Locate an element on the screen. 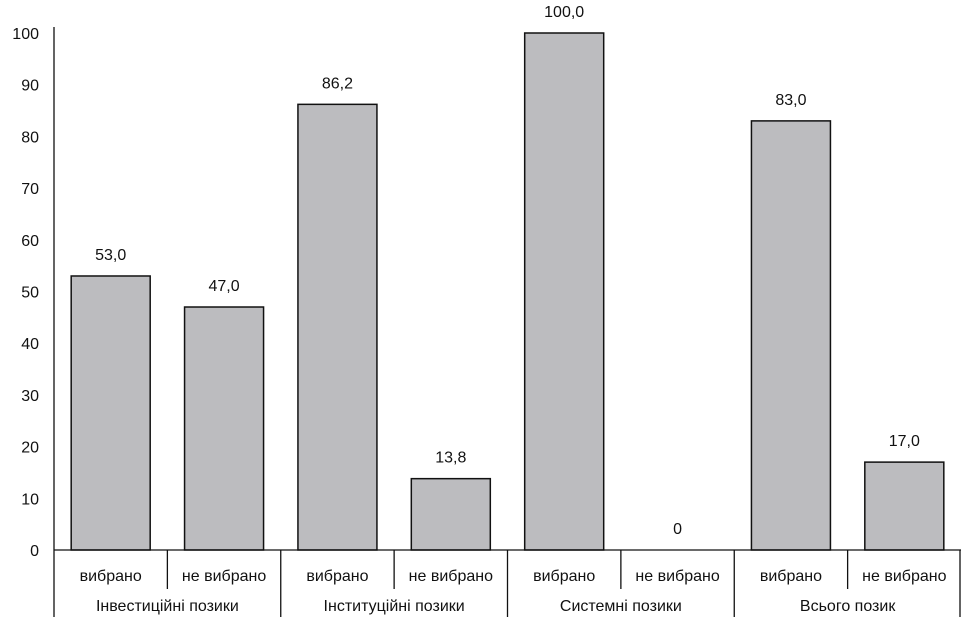  y-tick-label: 20 is located at coordinates (30, 448).